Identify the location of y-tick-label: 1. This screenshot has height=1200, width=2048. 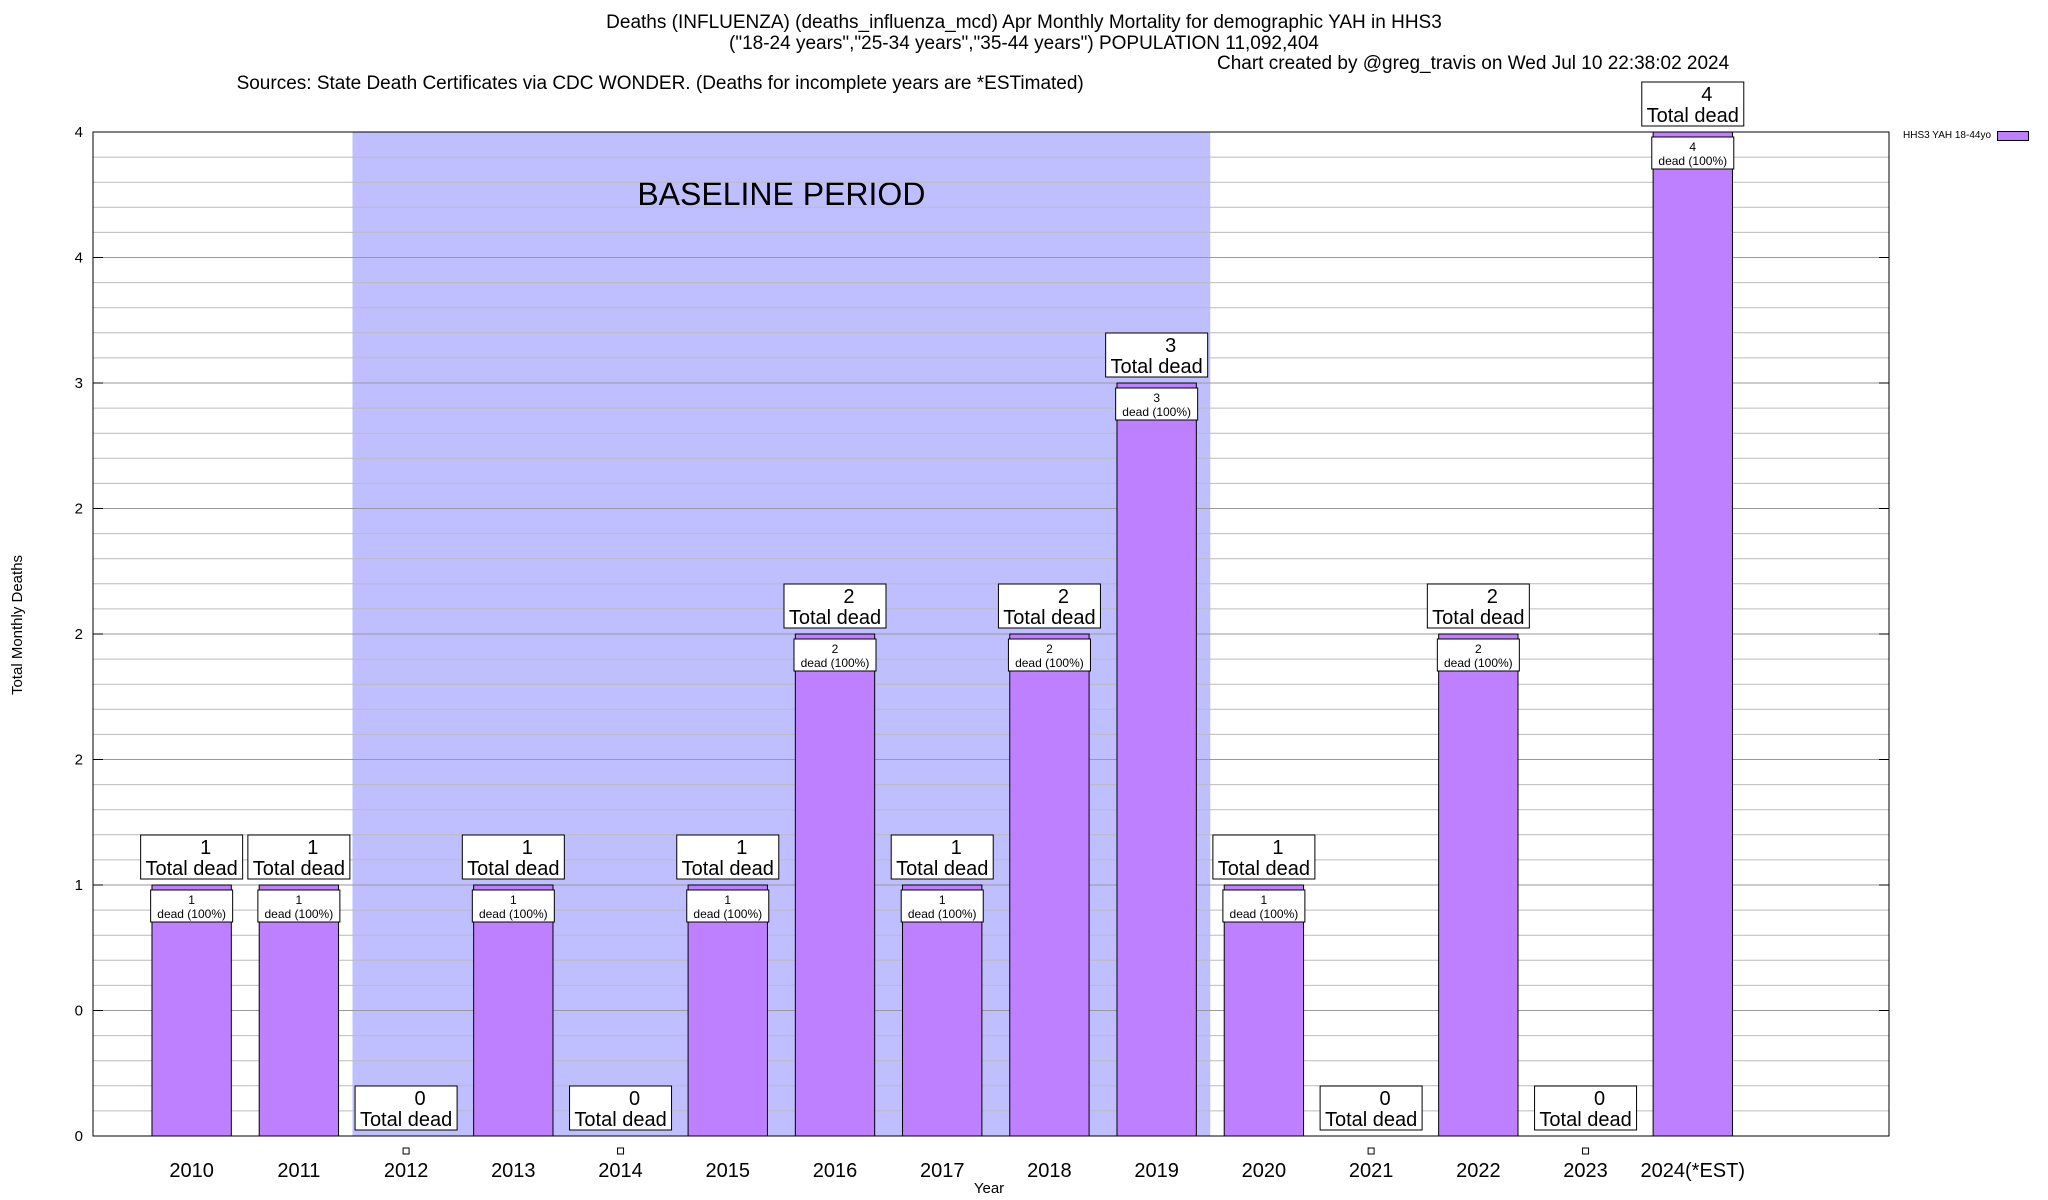
(79, 885).